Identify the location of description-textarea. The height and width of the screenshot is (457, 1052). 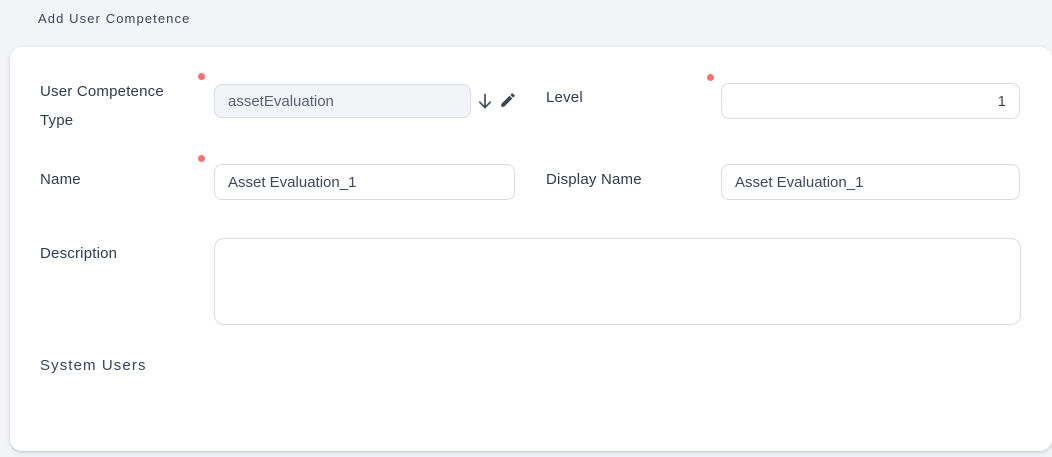
(617, 281).